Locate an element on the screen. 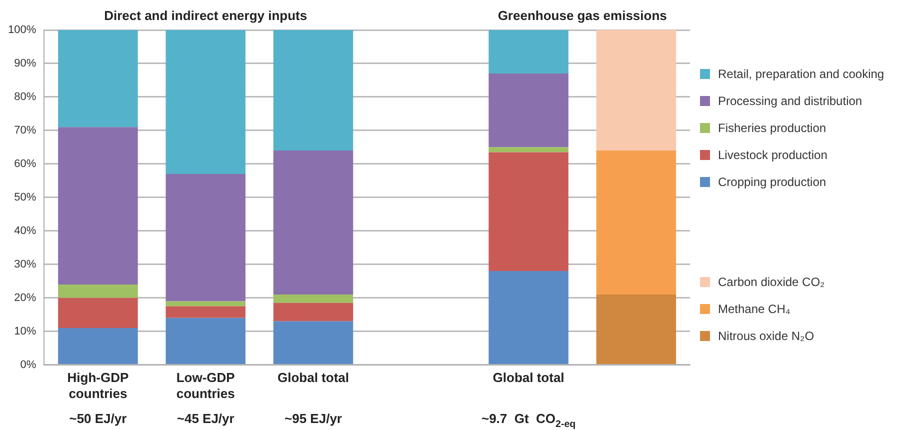 The width and height of the screenshot is (901, 430). y-tick-label: 30% is located at coordinates (25, 264).